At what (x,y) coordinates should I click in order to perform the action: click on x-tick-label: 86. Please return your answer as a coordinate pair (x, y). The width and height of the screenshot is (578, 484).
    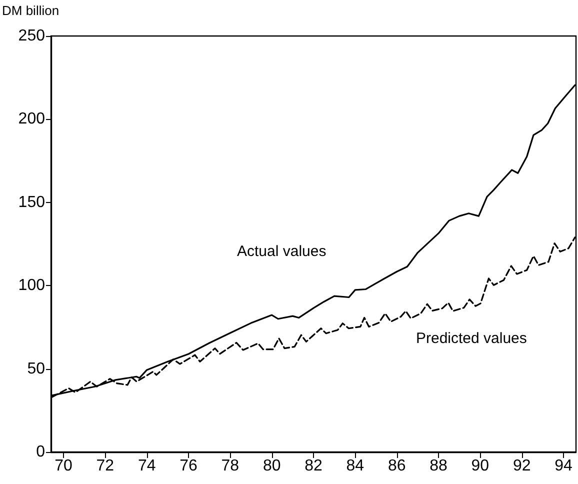
    Looking at the image, I should click on (397, 466).